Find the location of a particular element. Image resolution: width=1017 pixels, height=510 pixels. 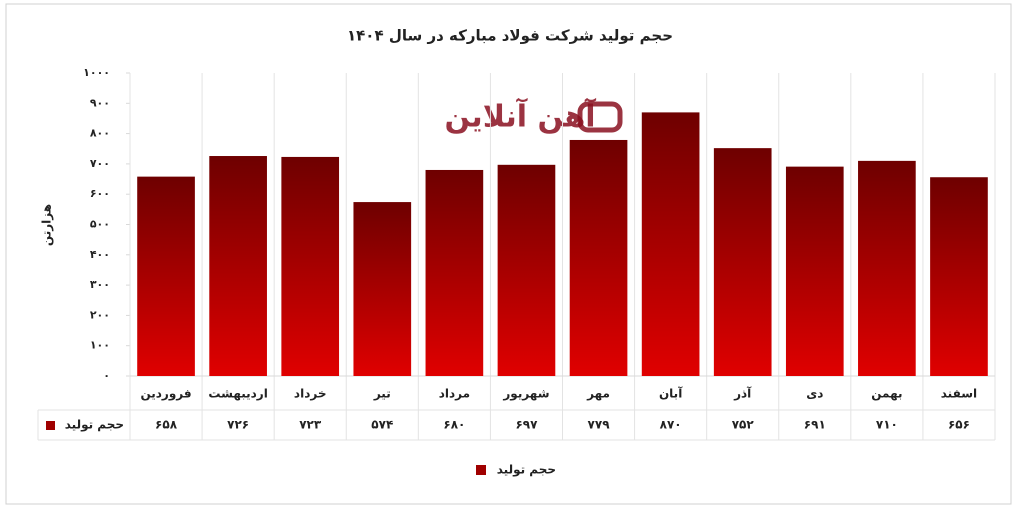

y-tick-label: ۴۰۰ is located at coordinates (100, 254).